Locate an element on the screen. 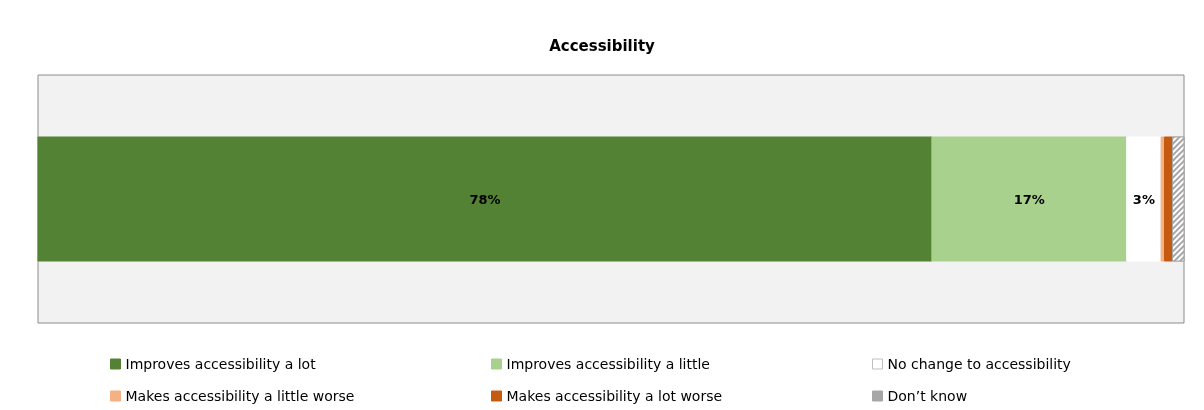 Image resolution: width=1204 pixels, height=410 pixels. legend-label: No change to accessibility is located at coordinates (979, 364).